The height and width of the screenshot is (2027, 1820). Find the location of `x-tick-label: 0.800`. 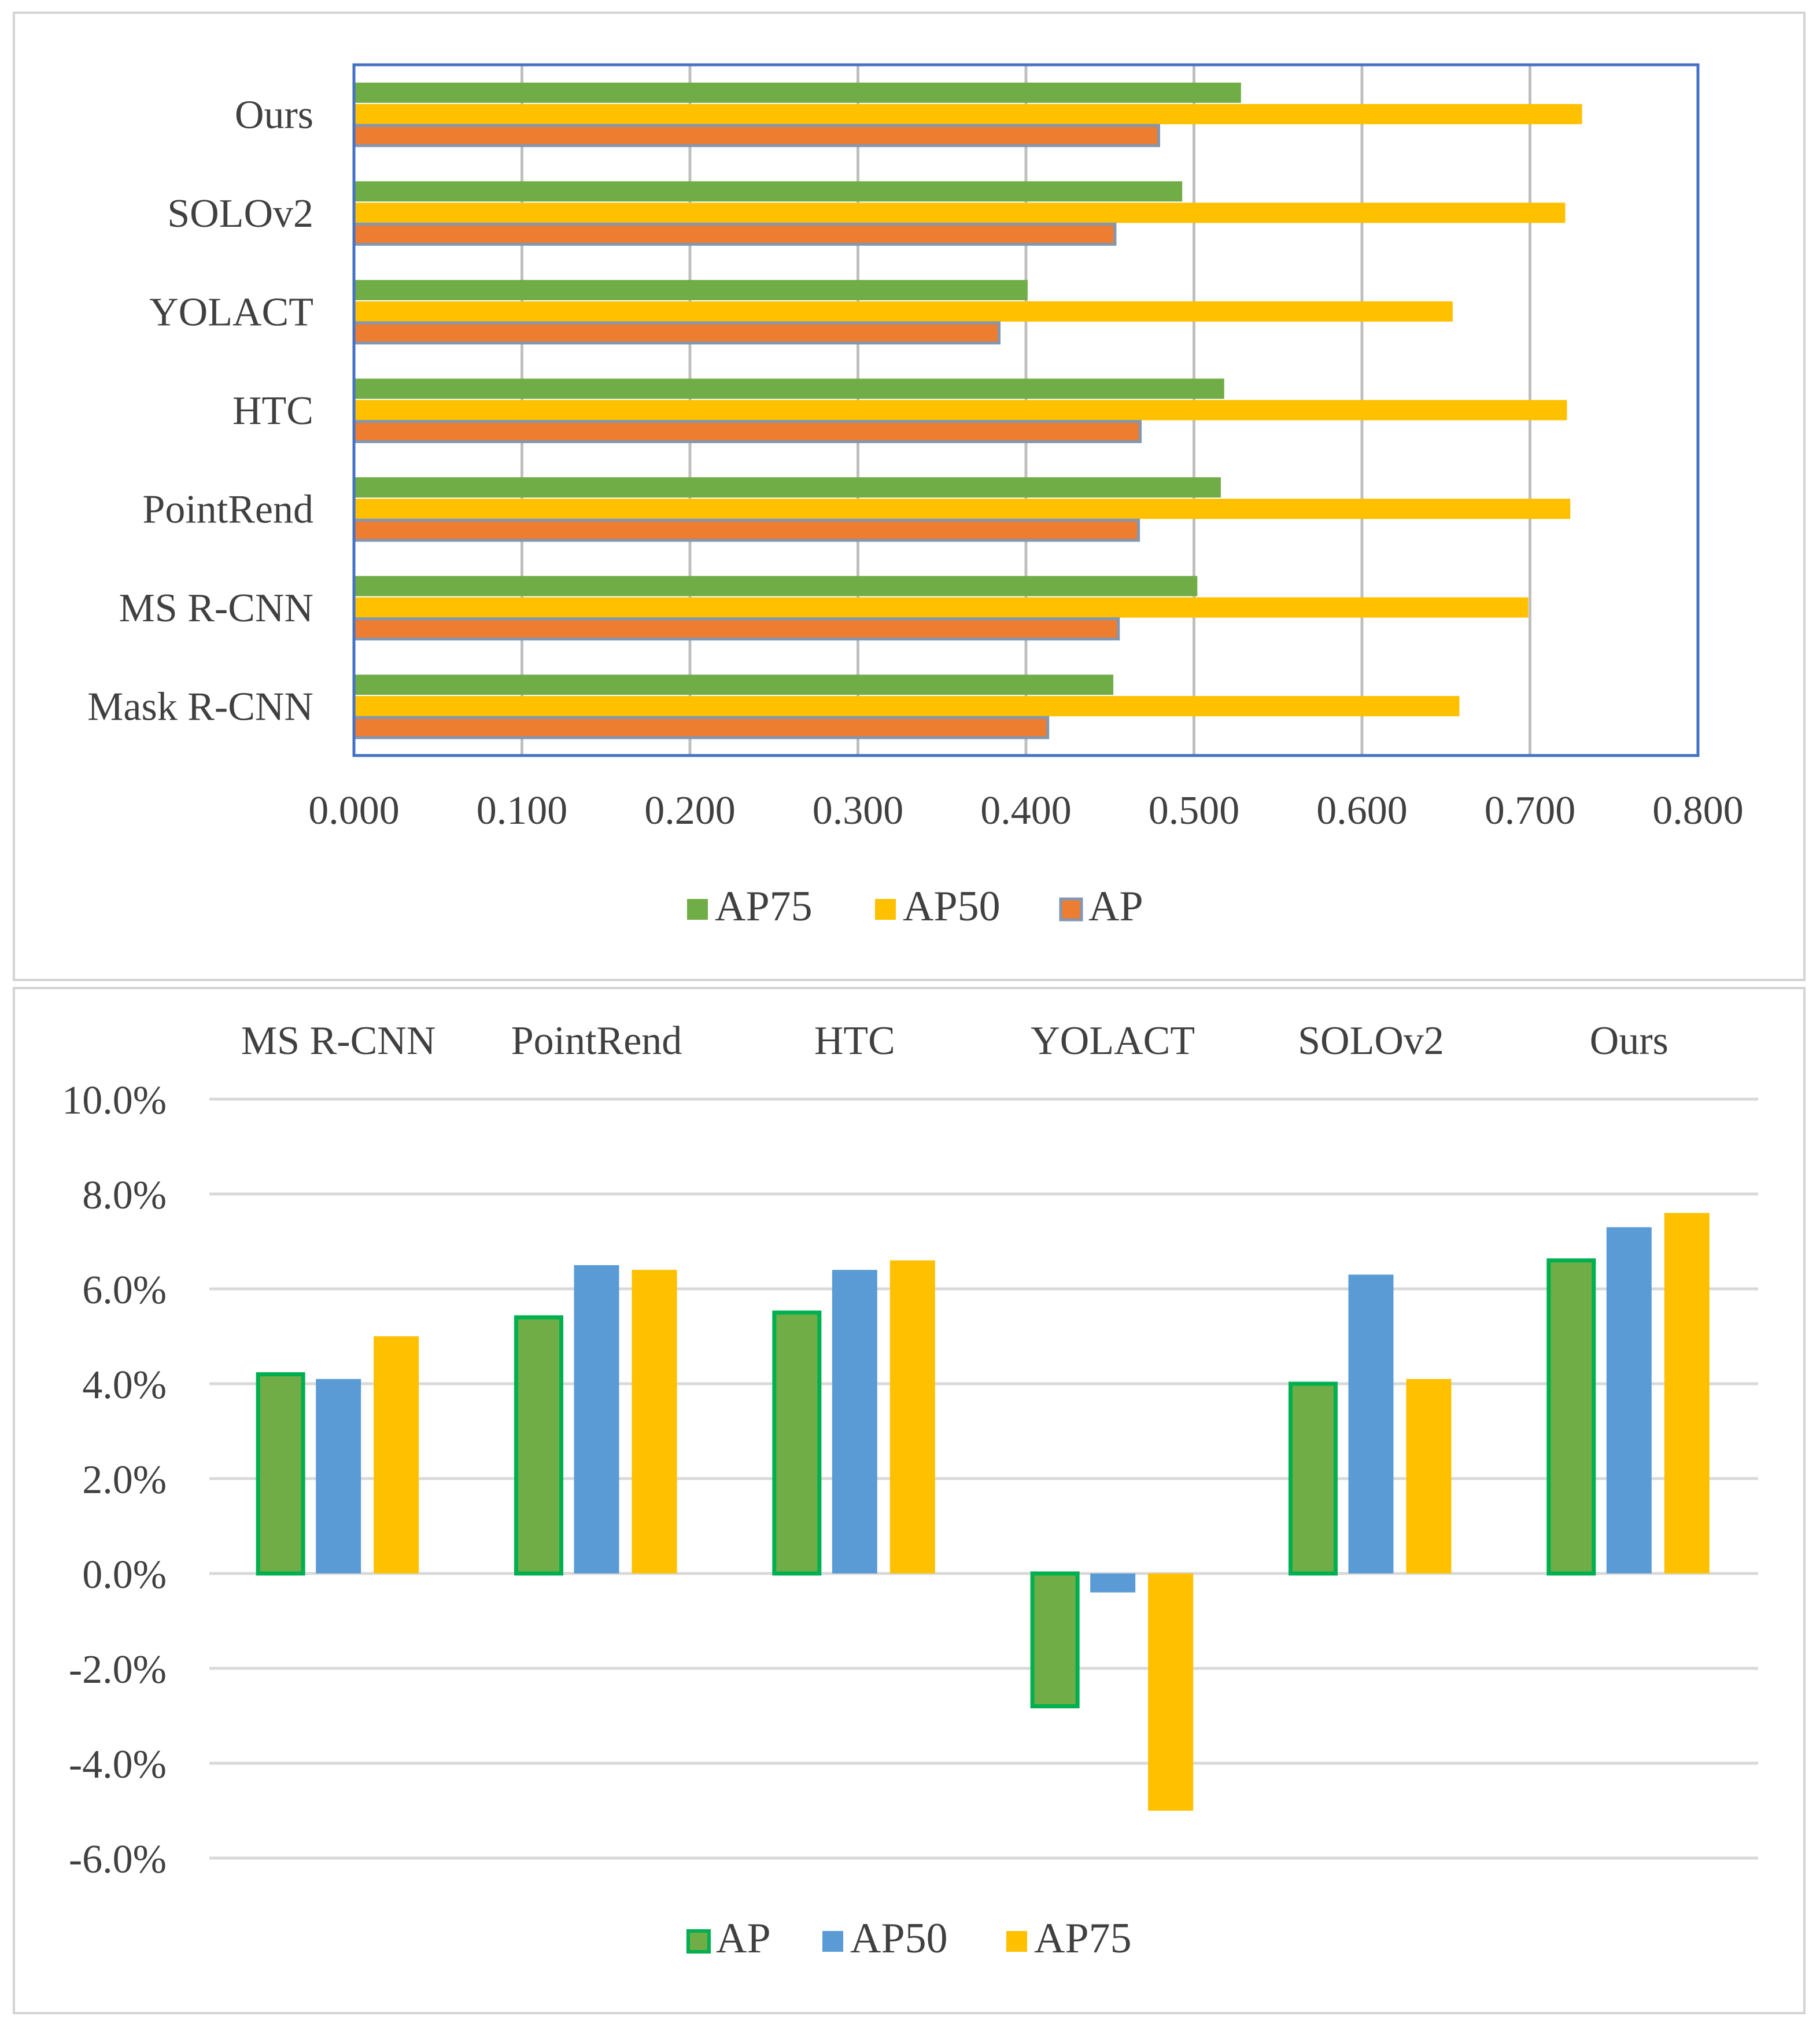

x-tick-label: 0.800 is located at coordinates (1698, 810).